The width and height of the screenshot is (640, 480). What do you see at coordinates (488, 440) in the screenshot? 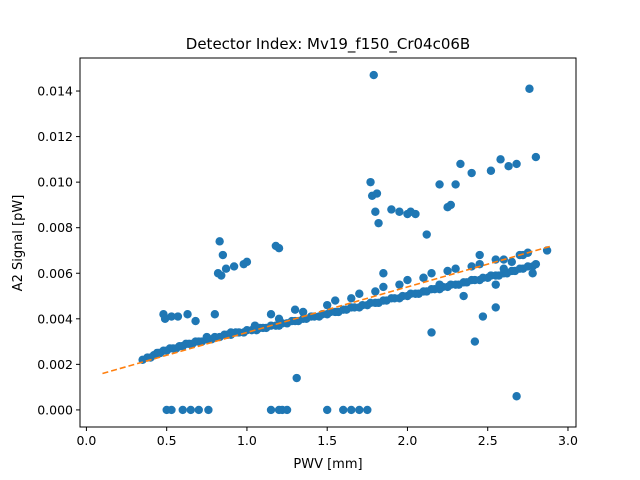
I see `x-tick-label: 2.5` at bounding box center [488, 440].